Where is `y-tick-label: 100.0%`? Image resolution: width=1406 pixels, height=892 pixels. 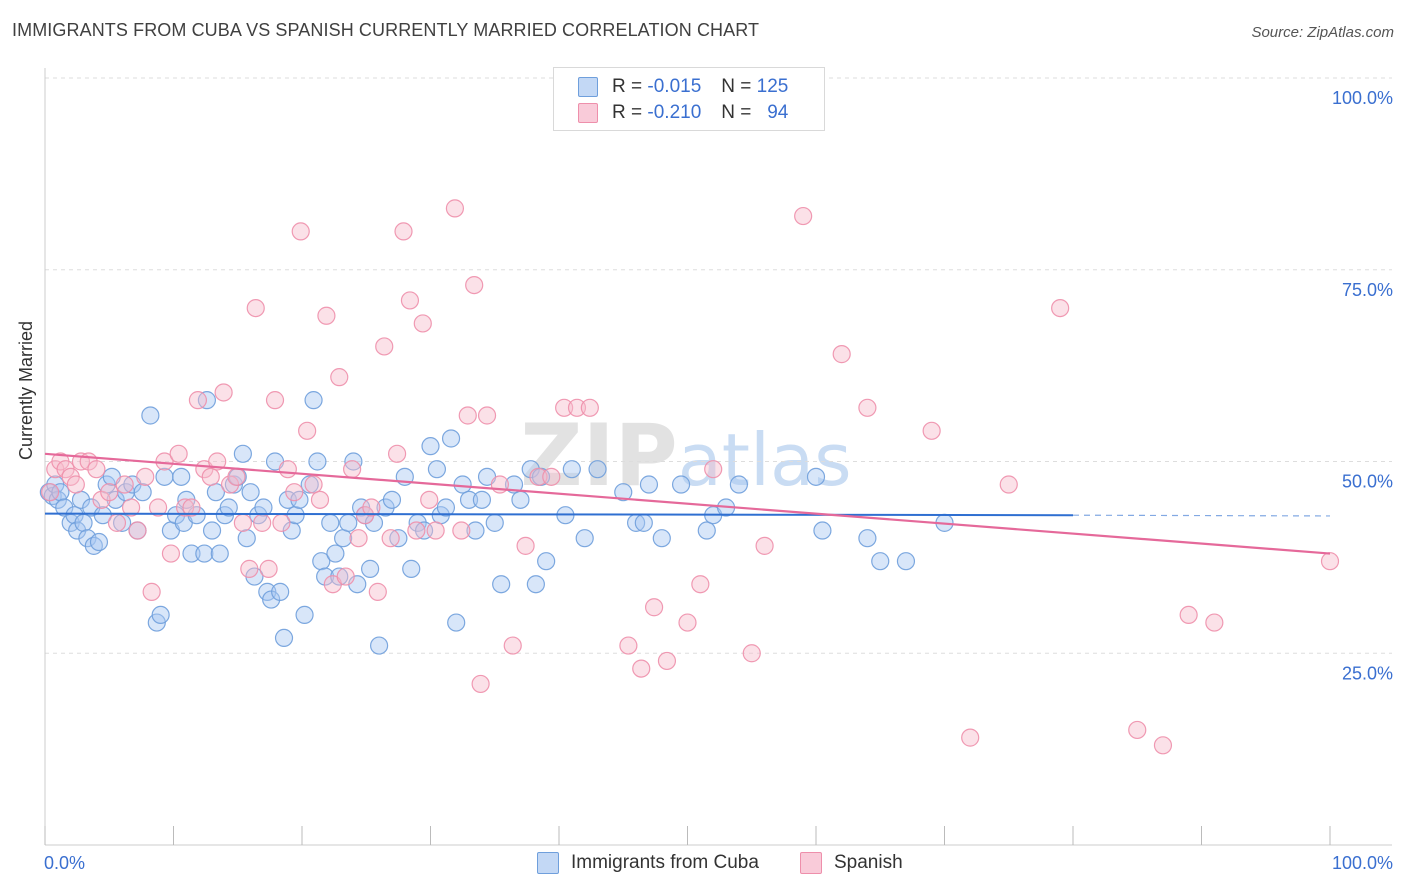 y-tick-label: 100.0% is located at coordinates (1362, 98).